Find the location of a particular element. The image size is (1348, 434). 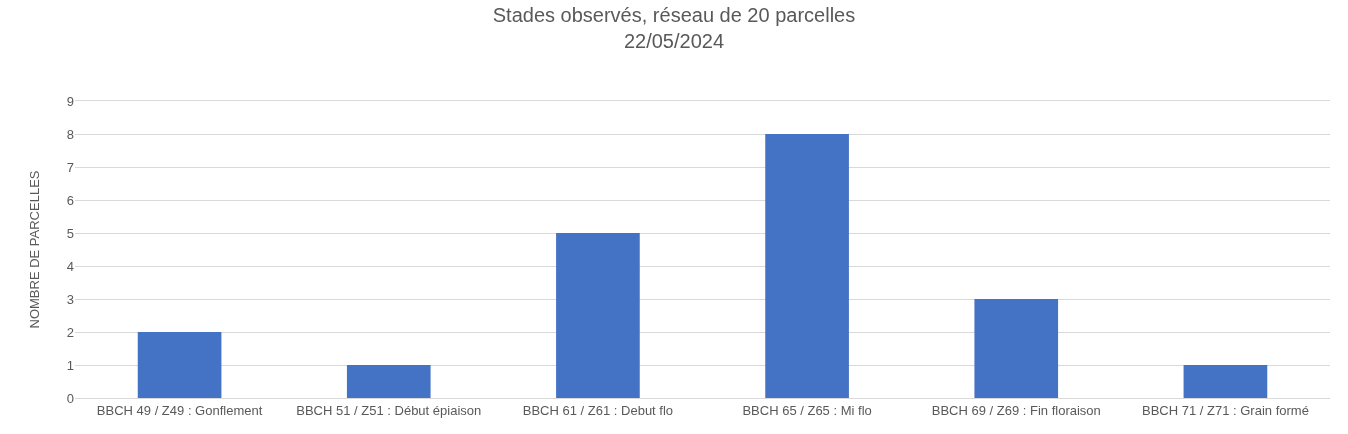

y-tick-label: 1 is located at coordinates (70, 365).